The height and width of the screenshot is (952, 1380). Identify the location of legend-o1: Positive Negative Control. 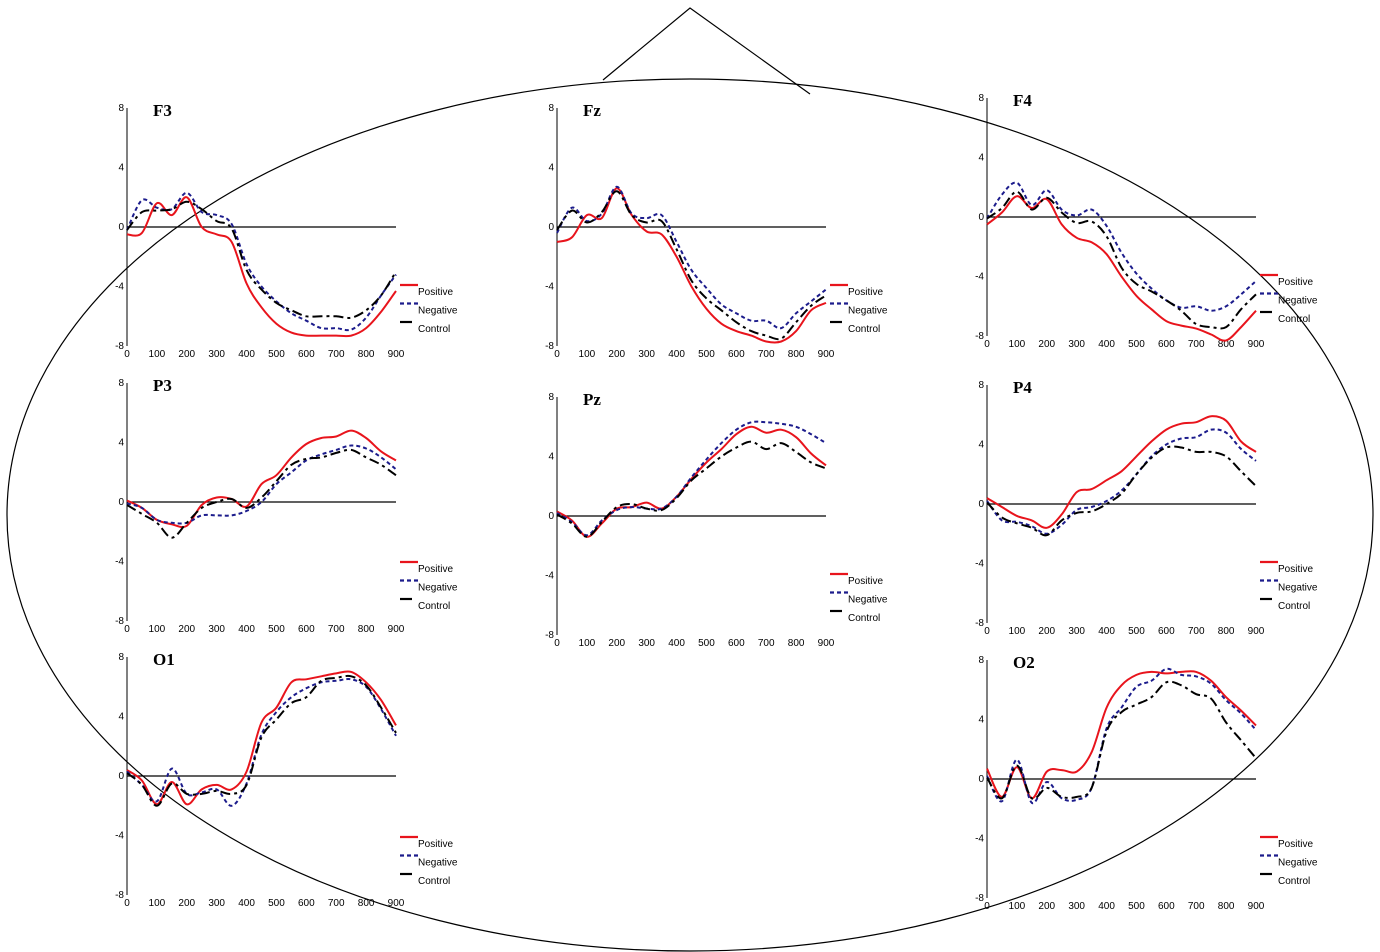
(429, 861).